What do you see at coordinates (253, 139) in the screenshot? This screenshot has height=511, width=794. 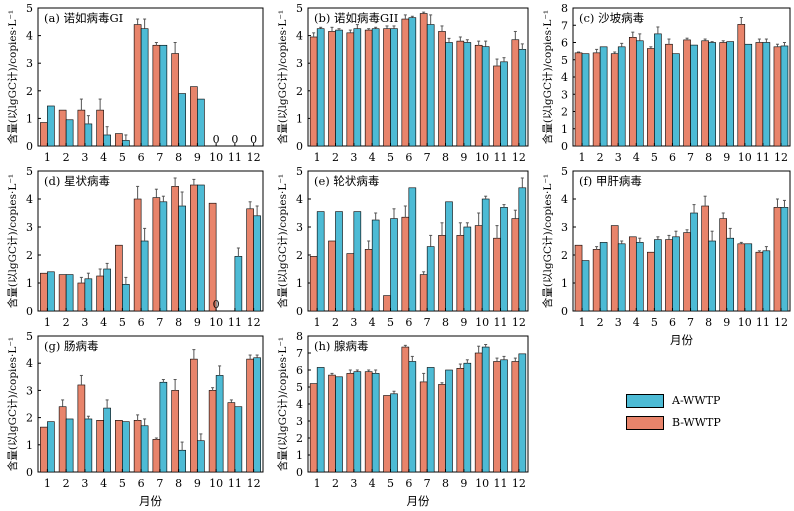 I see `zero-annotation: 0` at bounding box center [253, 139].